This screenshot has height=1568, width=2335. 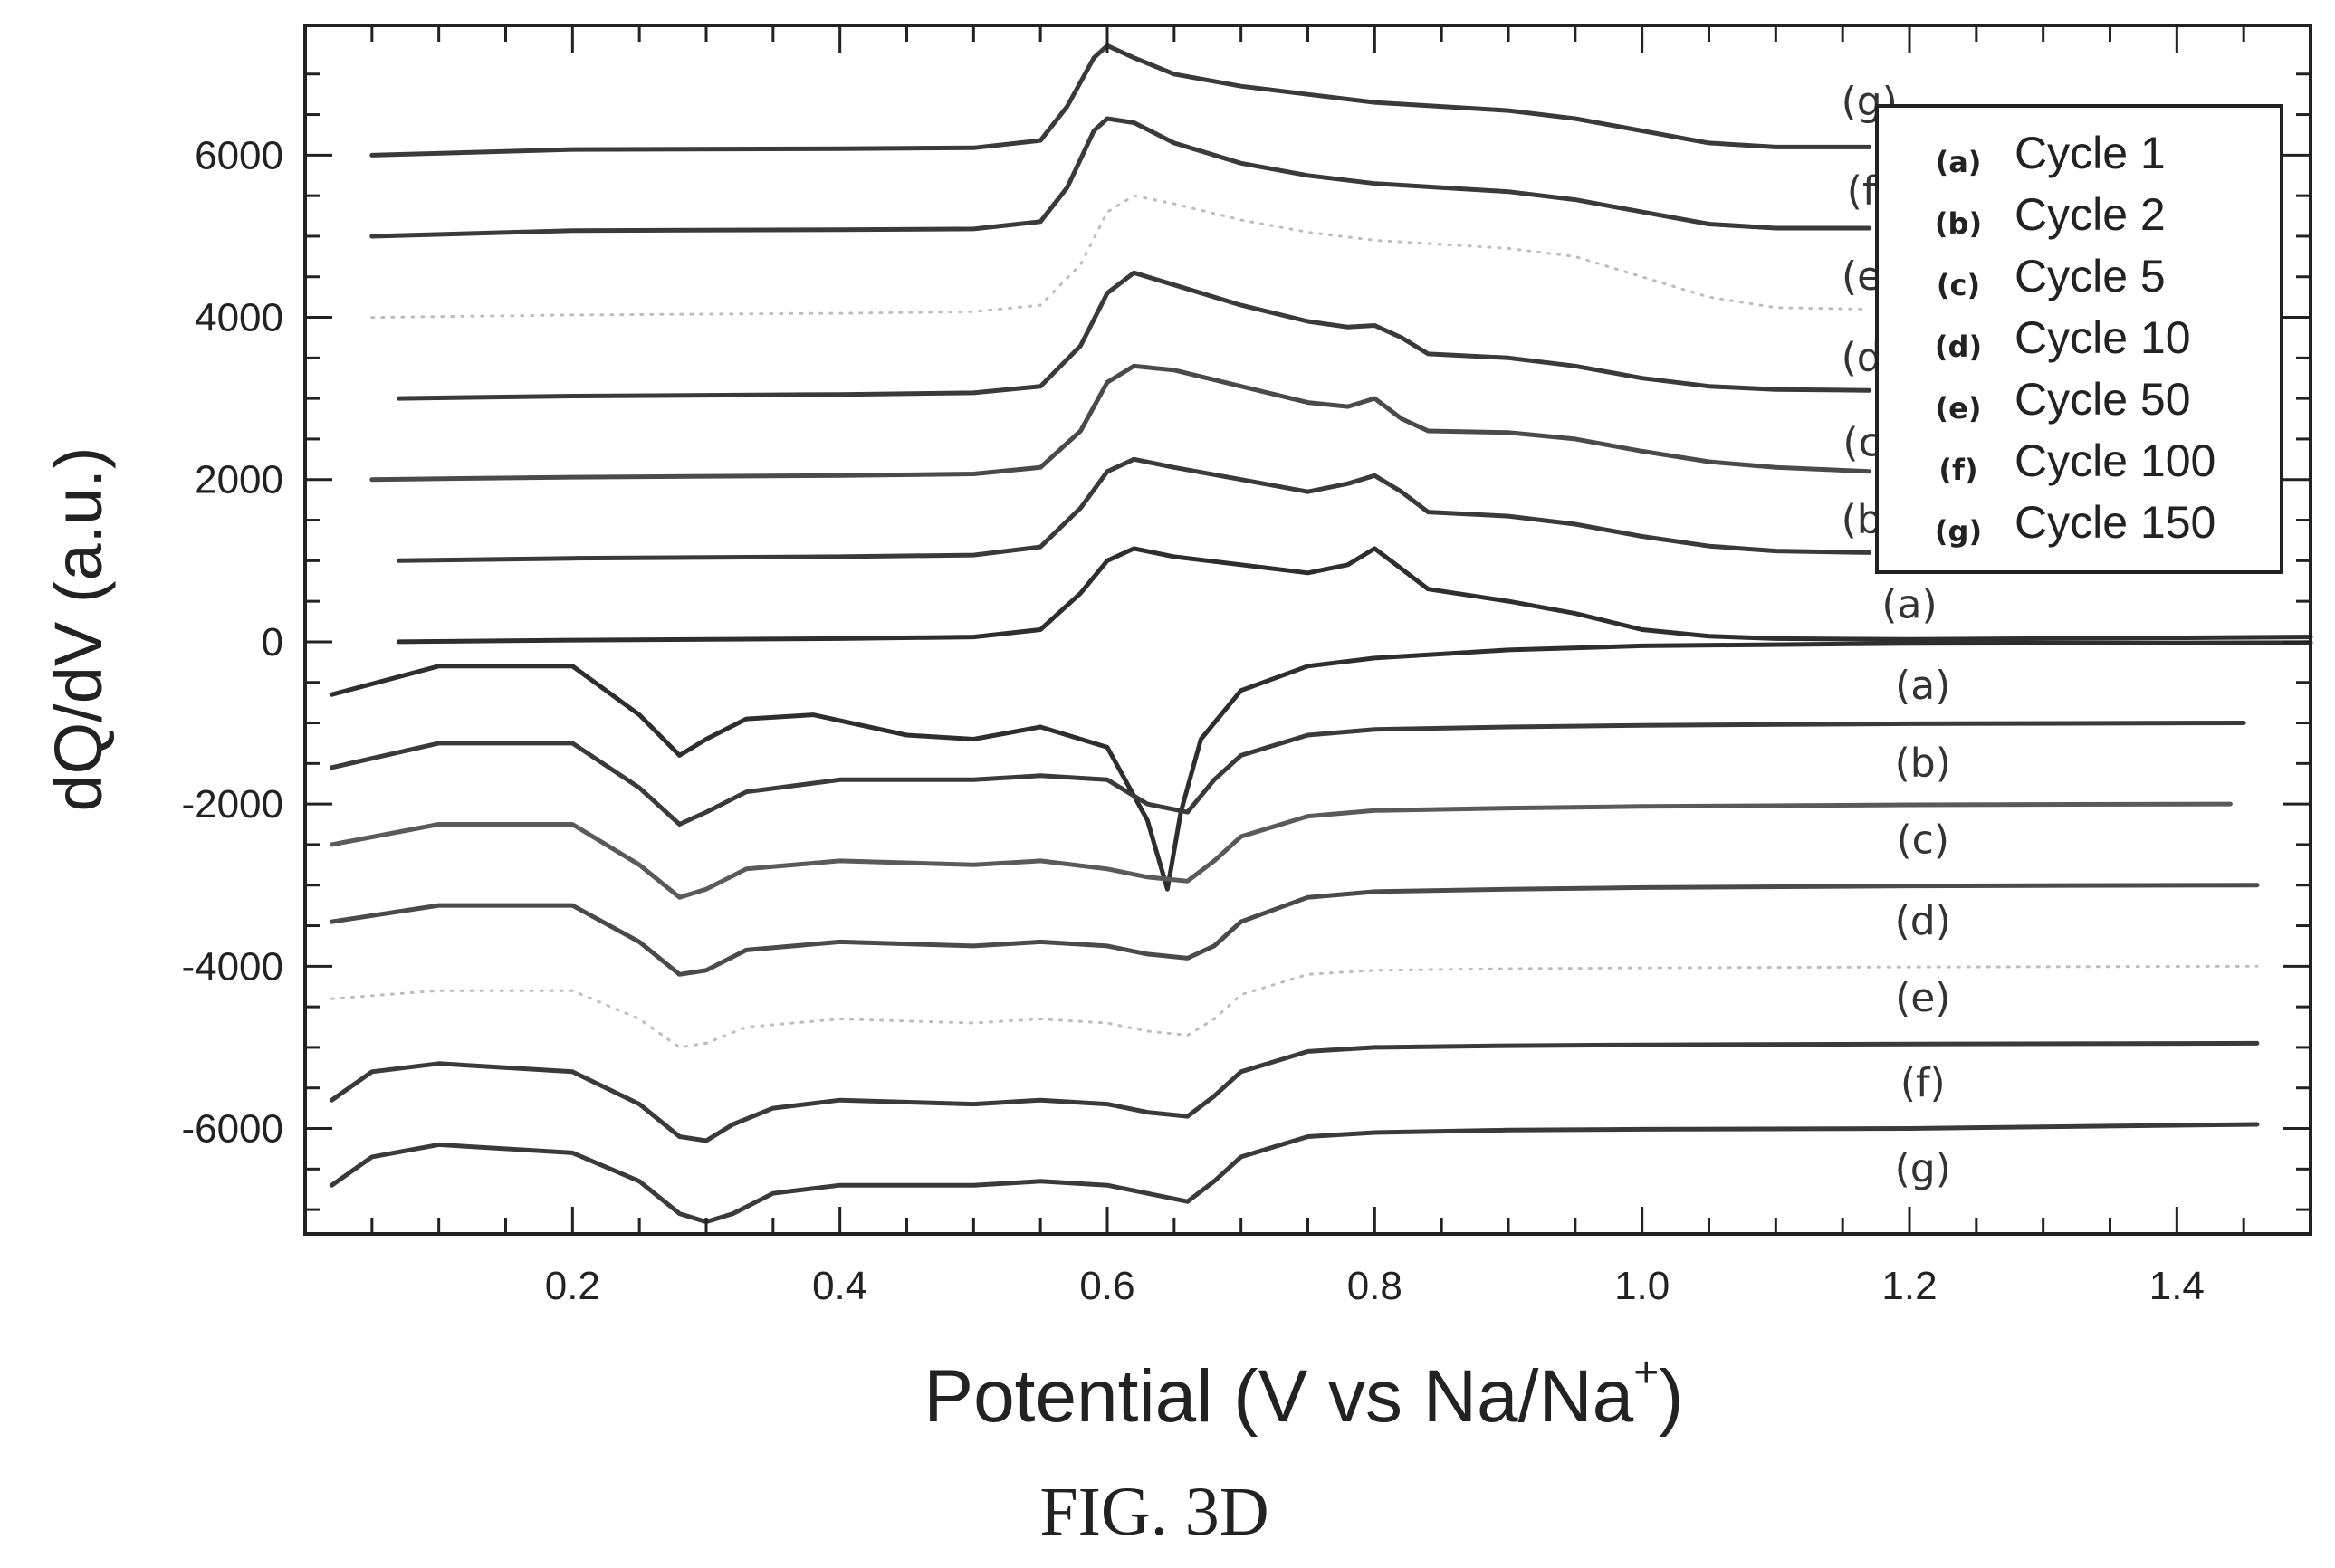 I want to click on y-axis-title: dQ/dV (a.u.), so click(x=78, y=628).